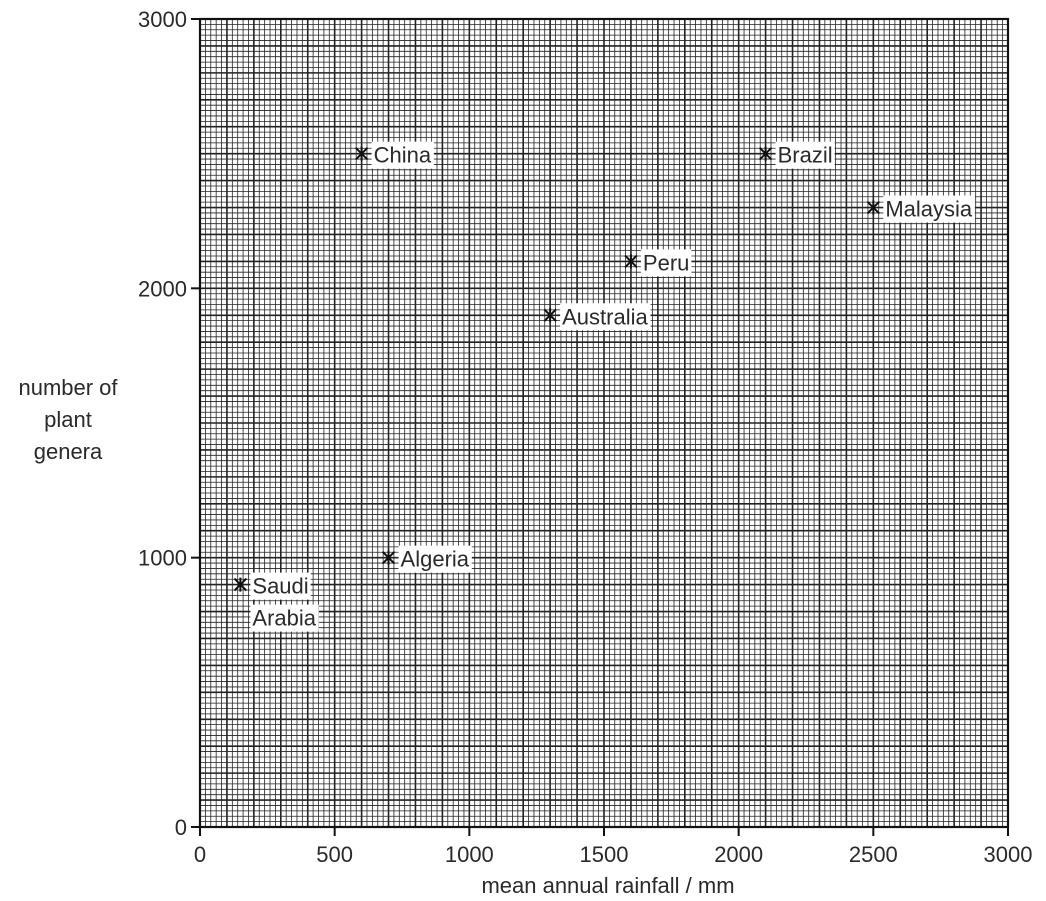  I want to click on y-tick-label: 0, so click(181, 827).